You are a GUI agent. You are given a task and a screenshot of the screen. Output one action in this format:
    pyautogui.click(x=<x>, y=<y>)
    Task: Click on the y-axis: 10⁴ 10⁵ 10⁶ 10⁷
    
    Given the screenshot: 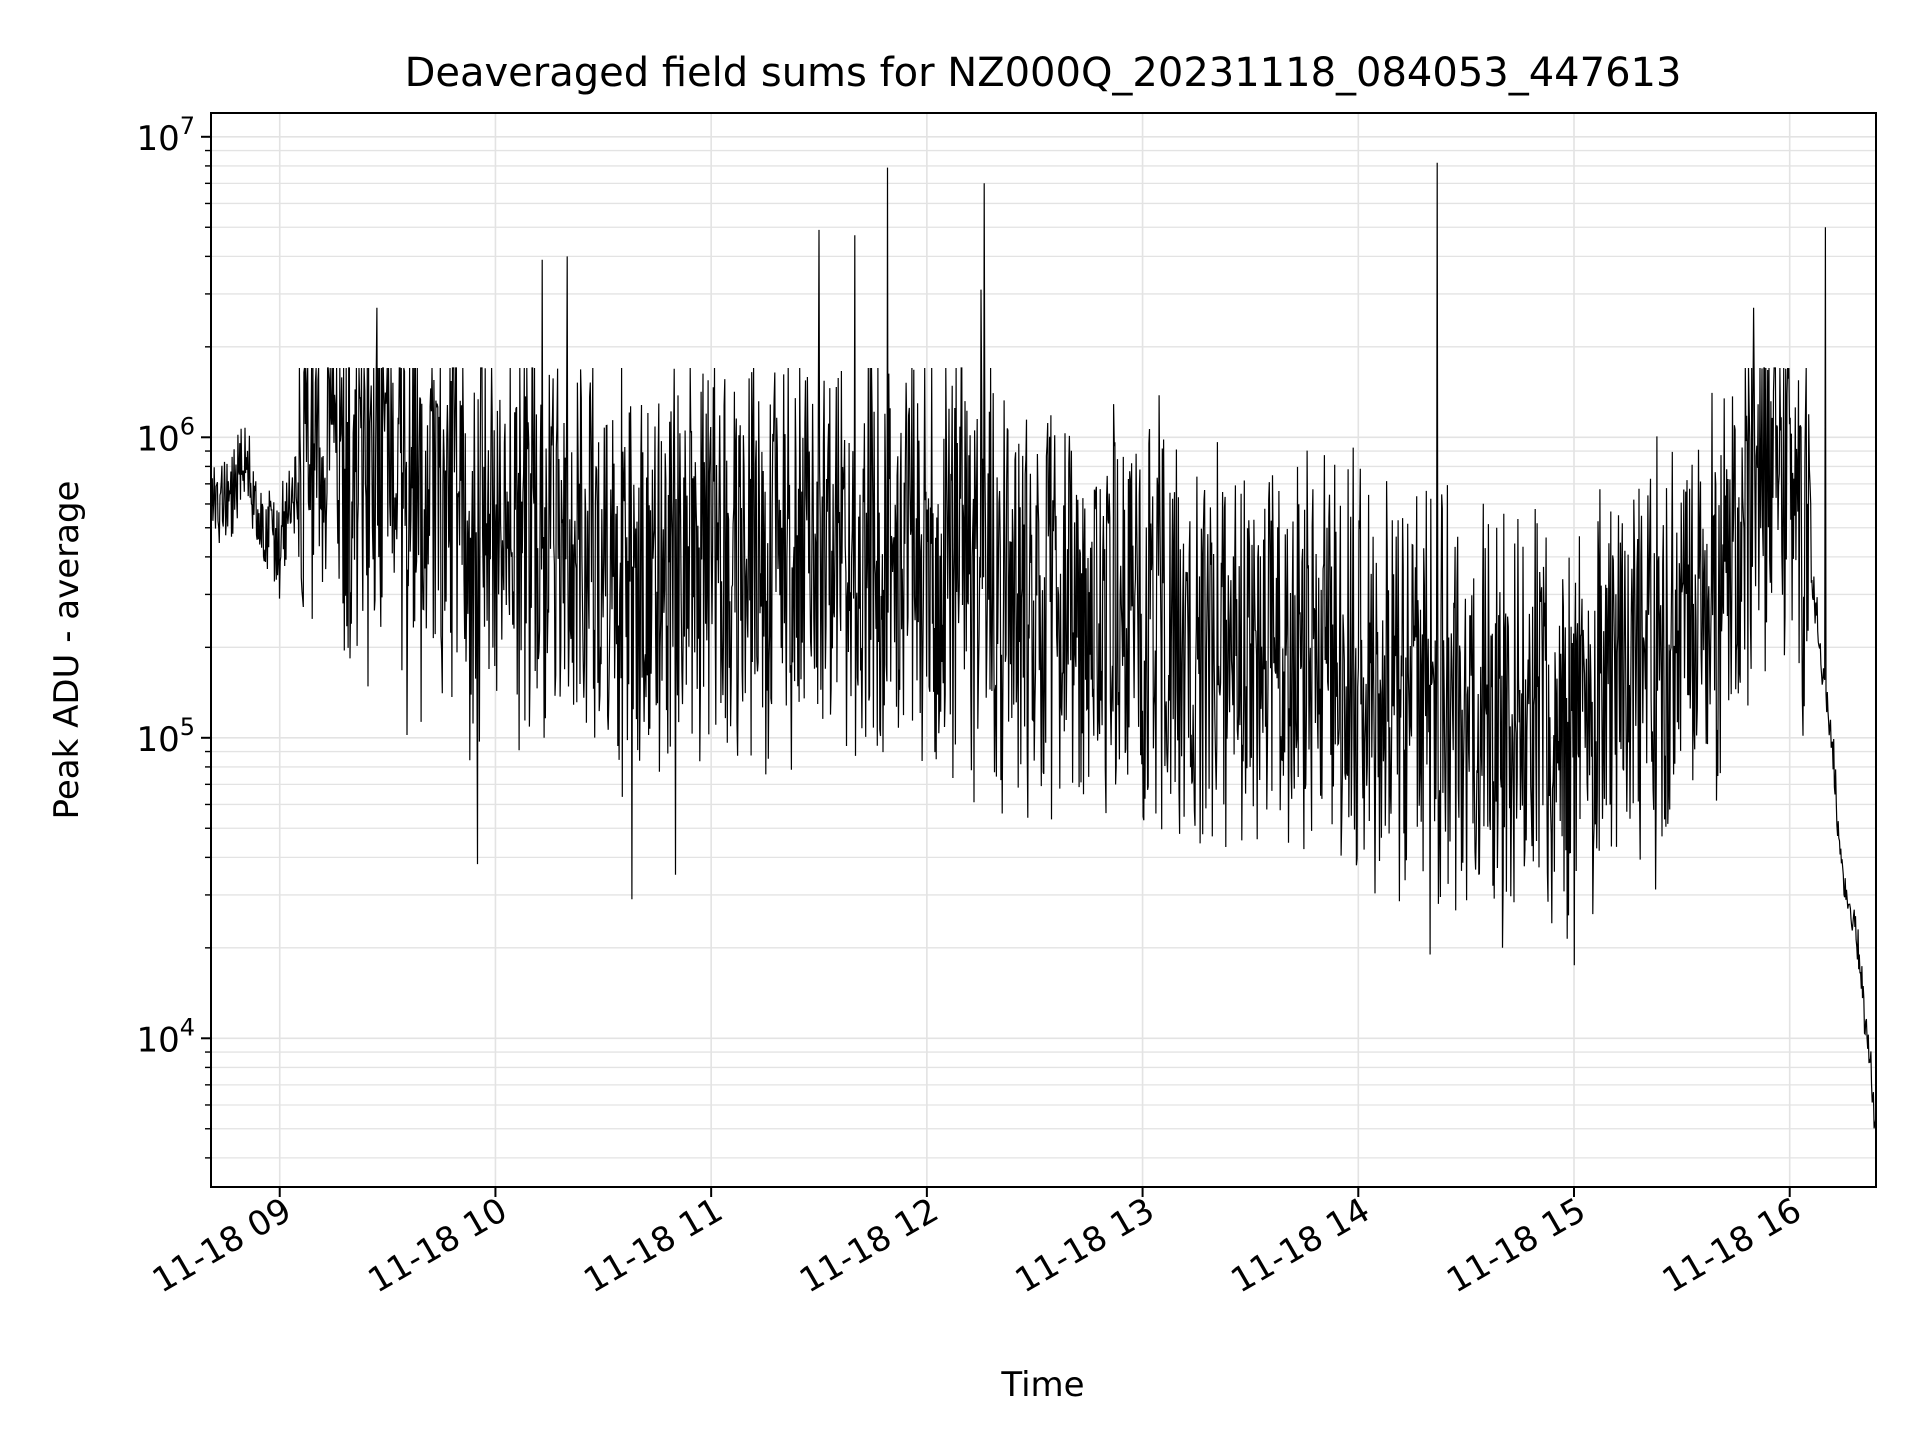 What is the action you would take?
    pyautogui.click(x=173, y=635)
    